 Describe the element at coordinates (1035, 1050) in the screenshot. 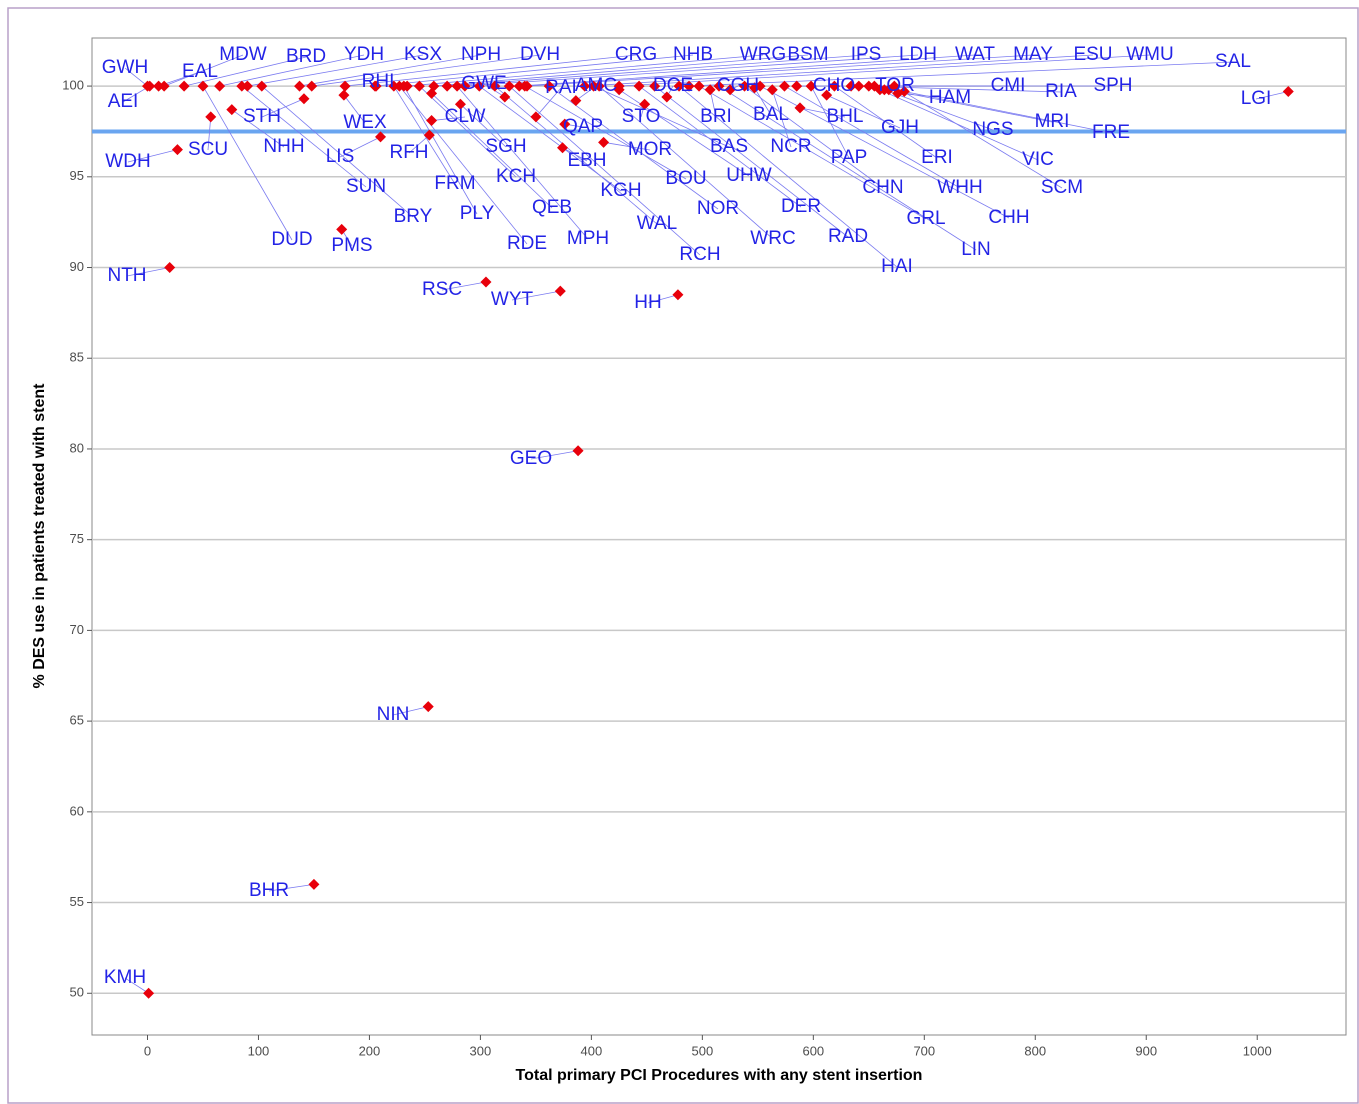

I see `x-tick-label: 800` at that location.